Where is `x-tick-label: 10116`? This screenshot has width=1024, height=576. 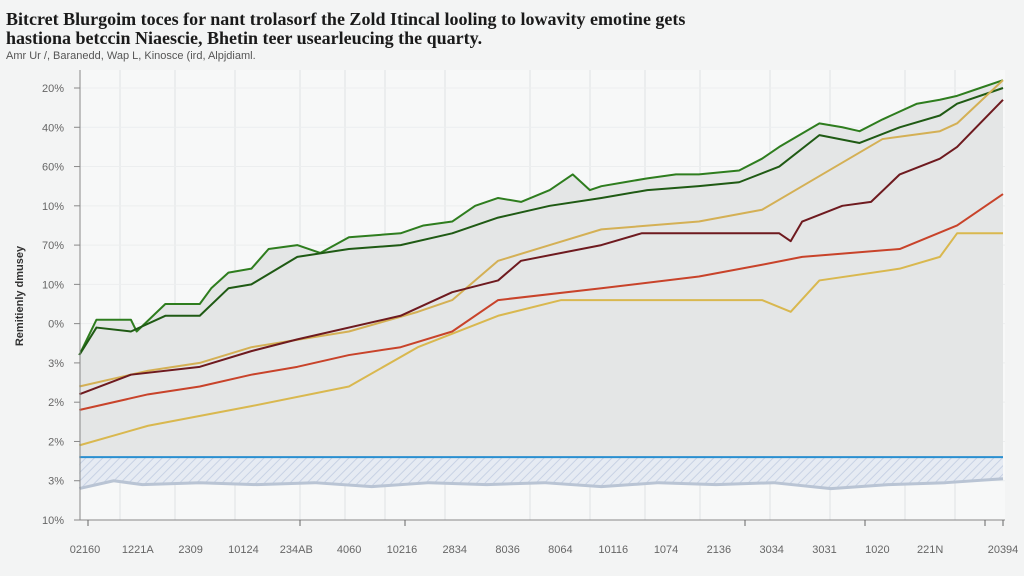 x-tick-label: 10116 is located at coordinates (613, 550).